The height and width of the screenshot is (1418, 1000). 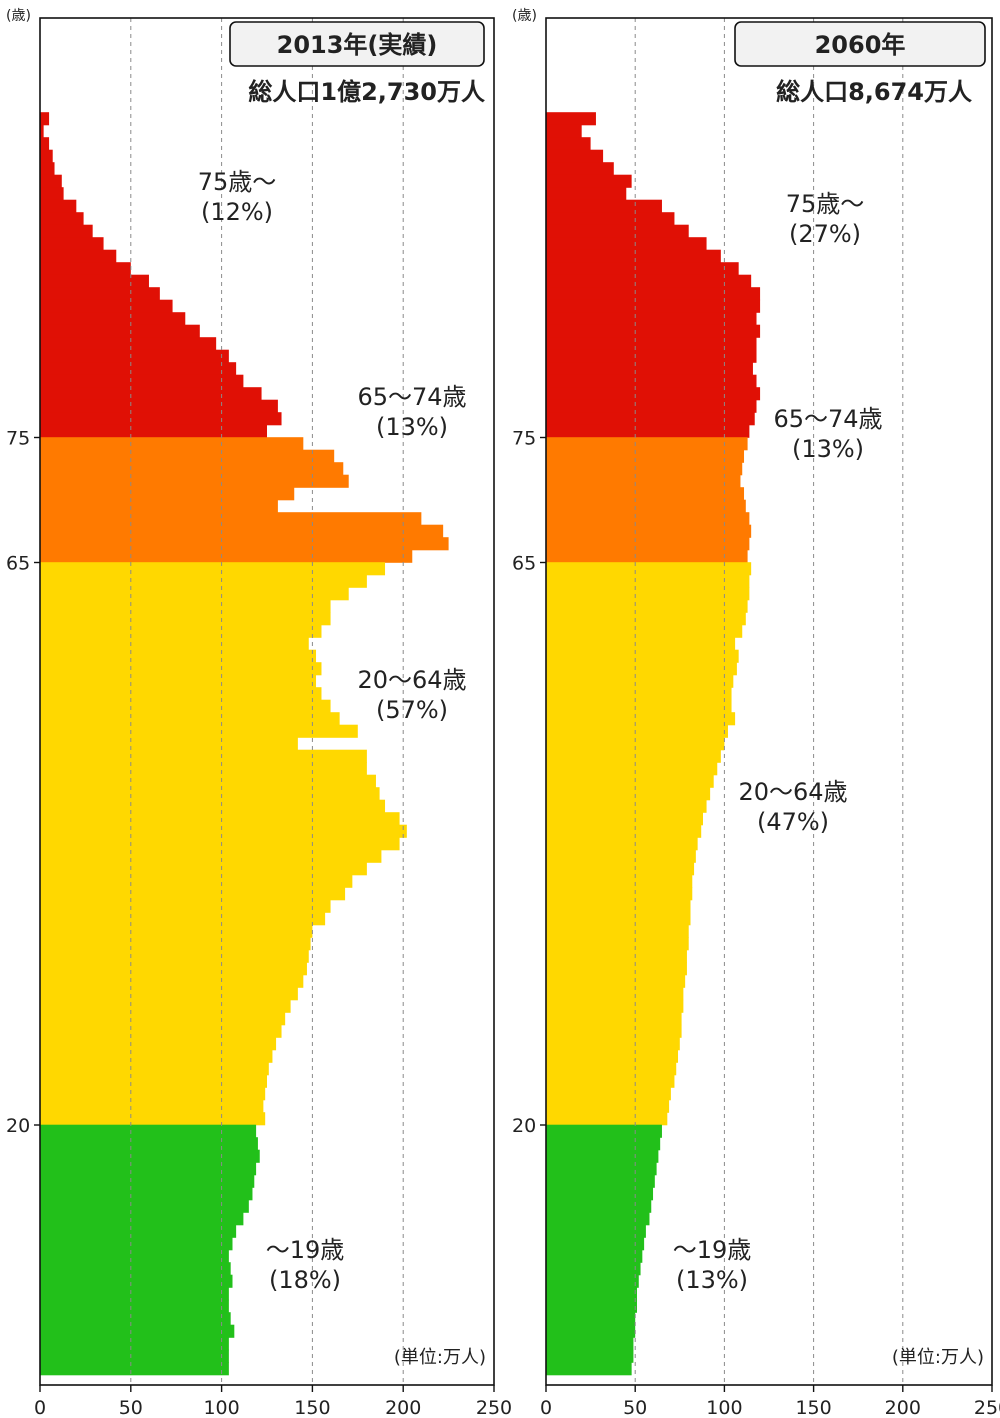 I want to click on x-tick-label-50: 50, so click(x=131, y=1407).